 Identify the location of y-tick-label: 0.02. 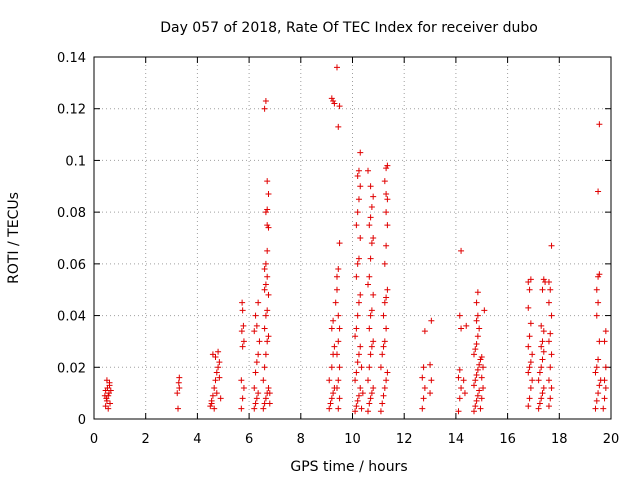
(71, 368).